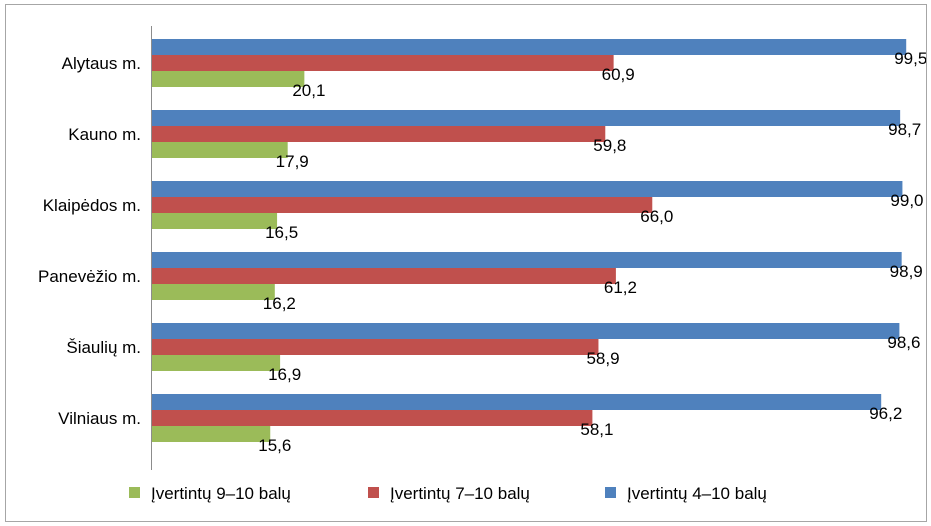 The width and height of the screenshot is (931, 526). Describe the element at coordinates (308, 90) in the screenshot. I see `data-label: 20,1` at that location.